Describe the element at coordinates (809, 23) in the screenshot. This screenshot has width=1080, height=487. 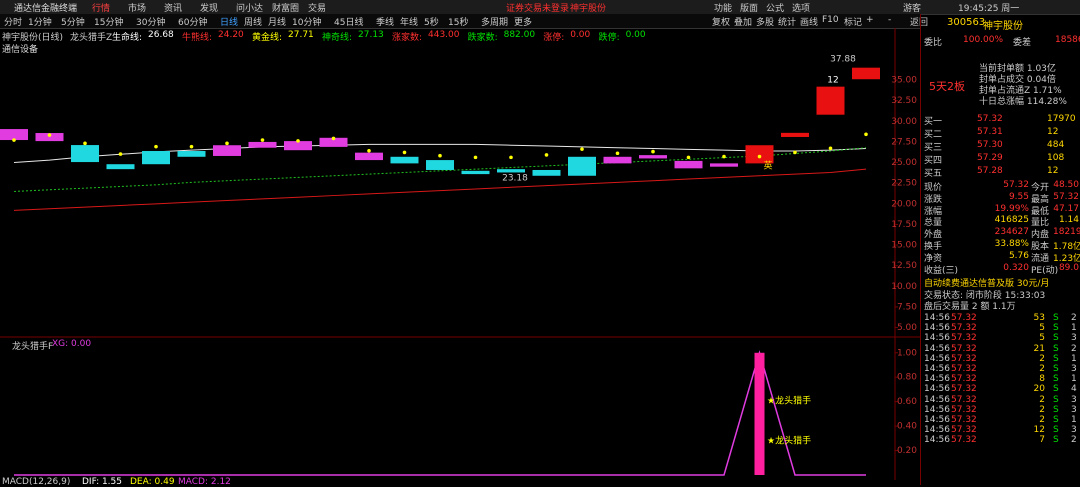
I see `tool-button: 画线` at that location.